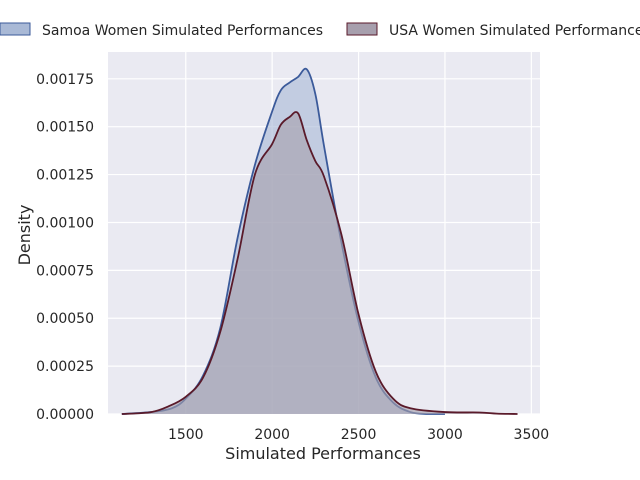  What do you see at coordinates (514, 31) in the screenshot?
I see `legend-label-2: USA Women Simulated Performances` at bounding box center [514, 31].